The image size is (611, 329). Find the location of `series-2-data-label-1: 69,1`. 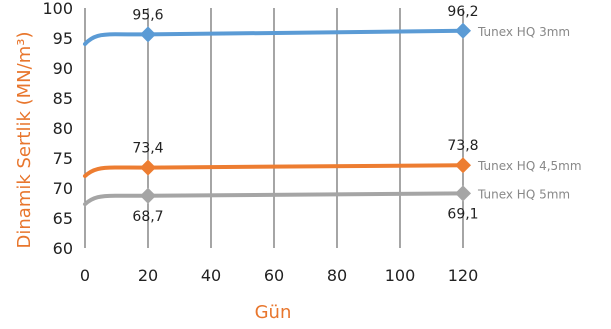

series-2-data-label-1: 69,1 is located at coordinates (462, 214).